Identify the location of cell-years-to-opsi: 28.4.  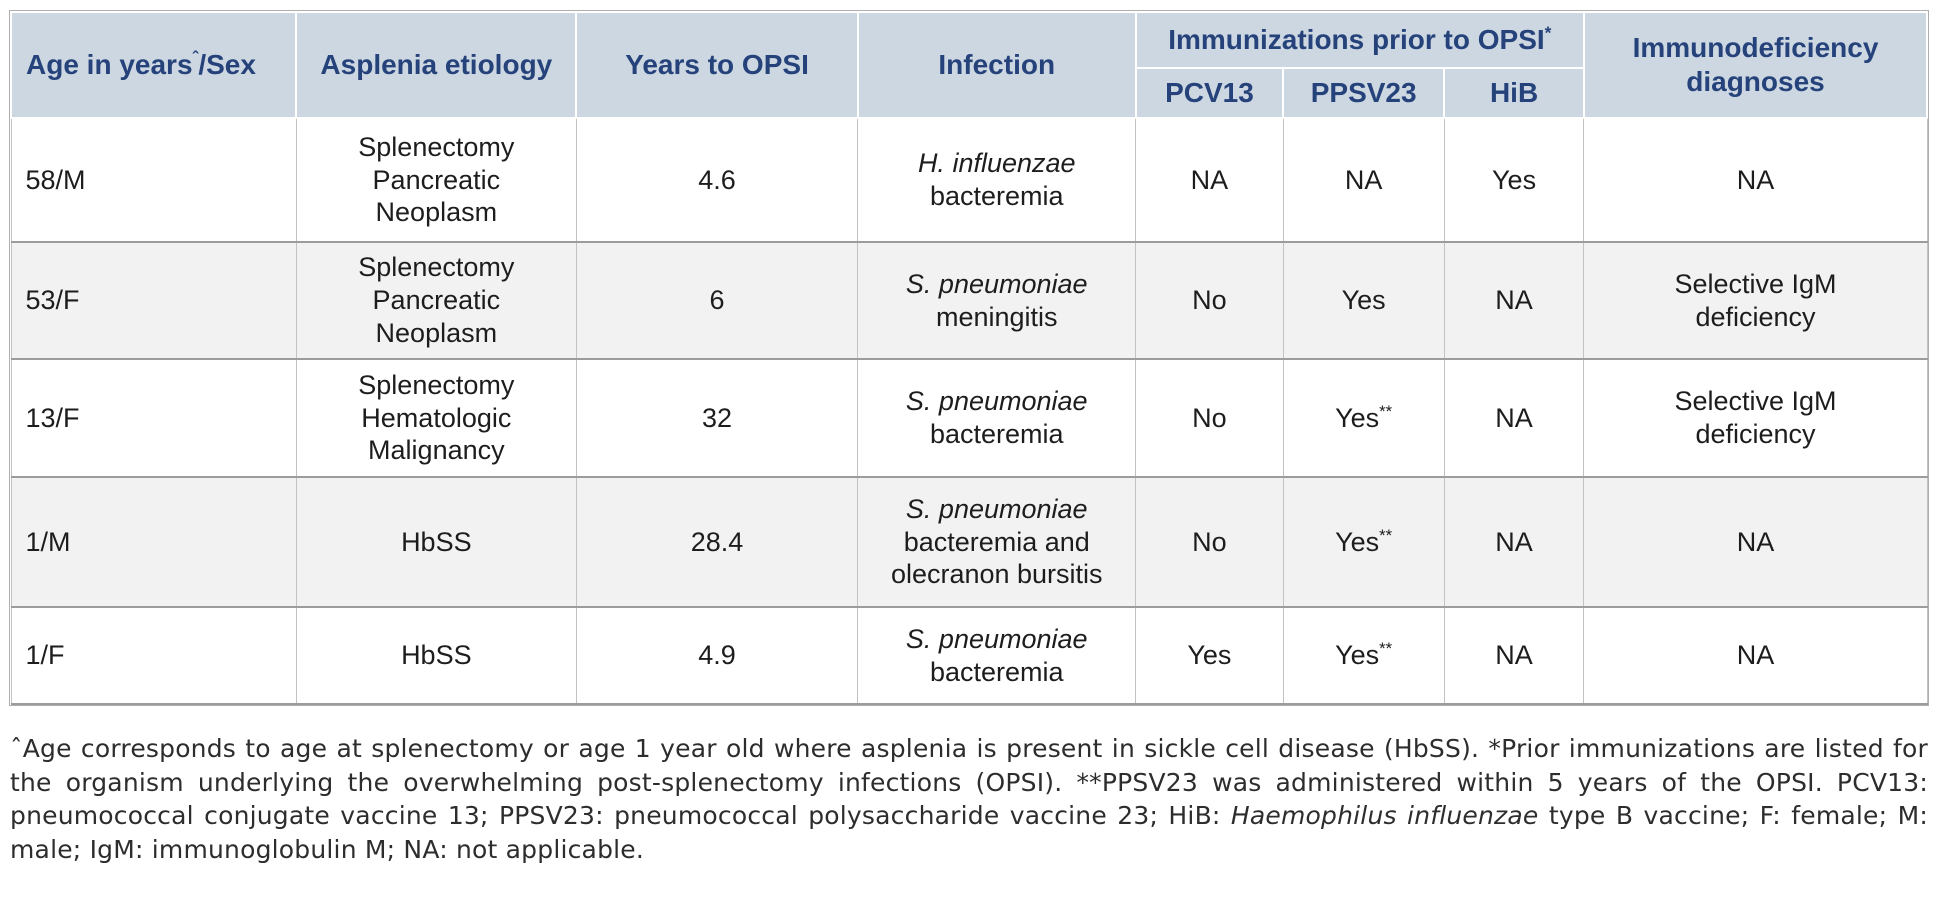
(717, 542).